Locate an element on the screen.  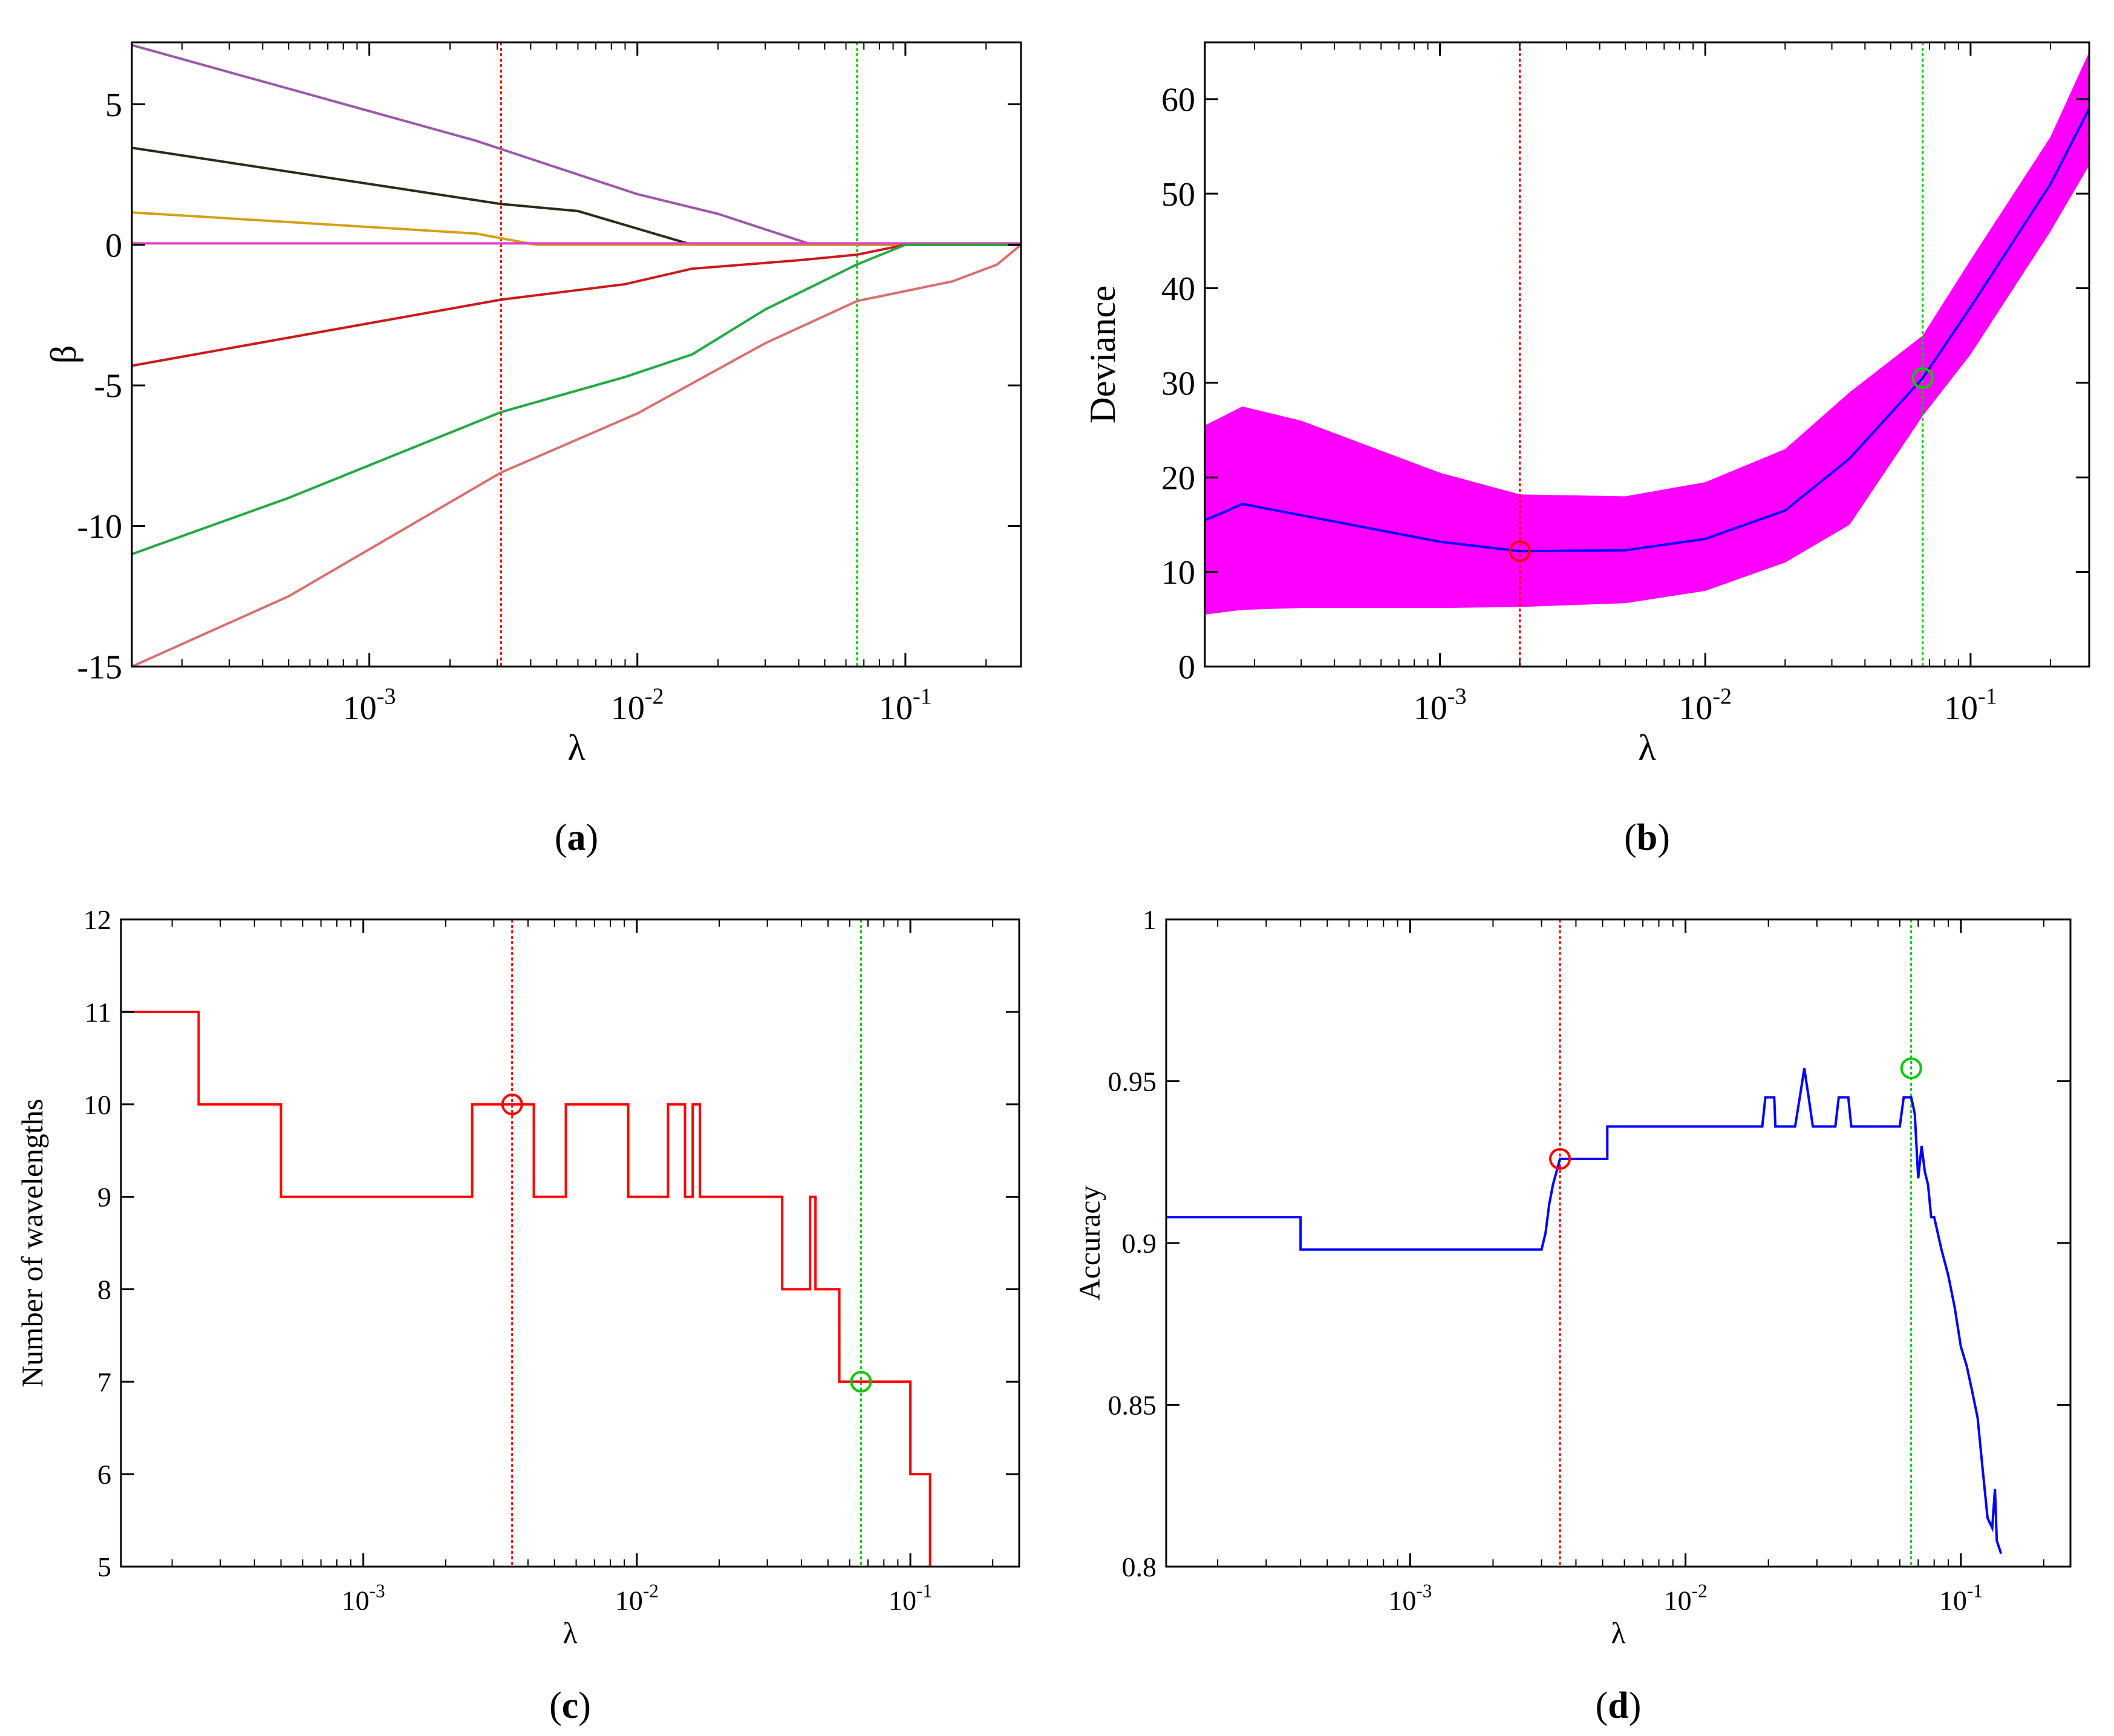
y-tick-label: 6 is located at coordinates (104, 1474).